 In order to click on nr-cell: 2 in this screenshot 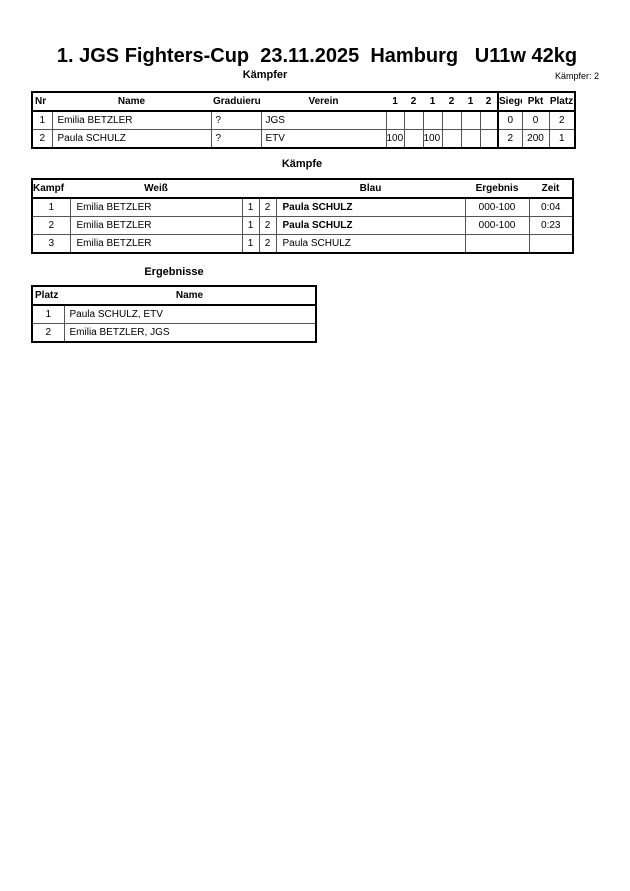, I will do `click(42, 139)`.